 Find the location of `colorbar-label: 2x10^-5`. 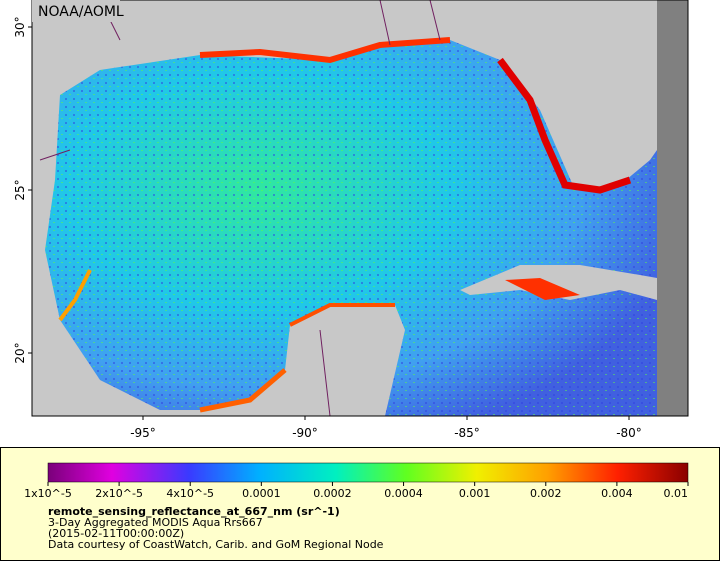

colorbar-label: 2x10^-5 is located at coordinates (119, 493).